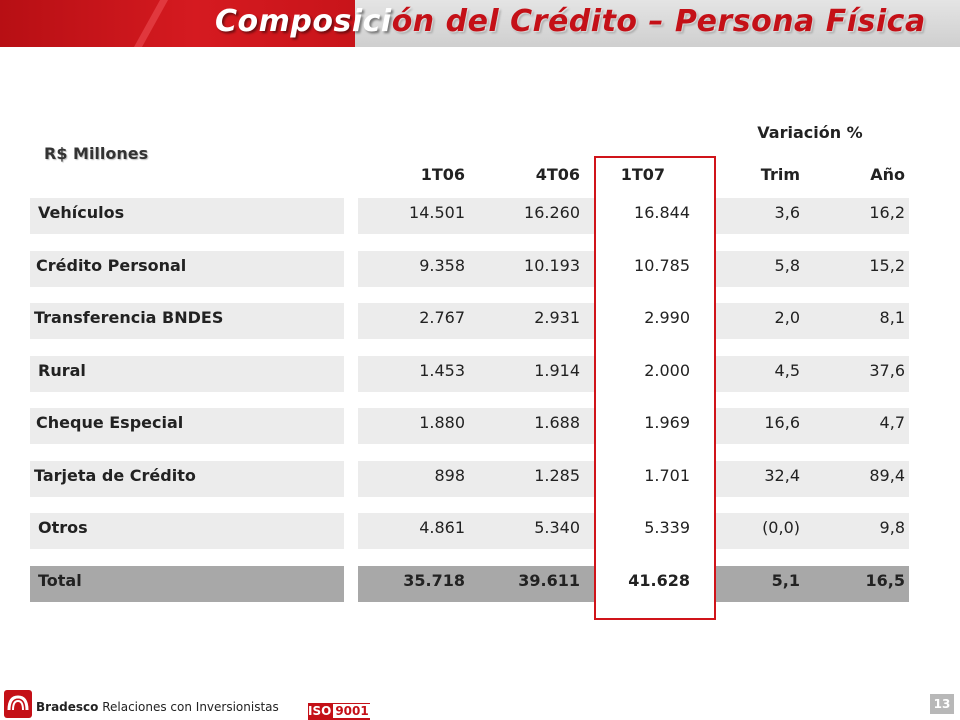  What do you see at coordinates (81, 212) in the screenshot?
I see `table-row-label: Vehículos` at bounding box center [81, 212].